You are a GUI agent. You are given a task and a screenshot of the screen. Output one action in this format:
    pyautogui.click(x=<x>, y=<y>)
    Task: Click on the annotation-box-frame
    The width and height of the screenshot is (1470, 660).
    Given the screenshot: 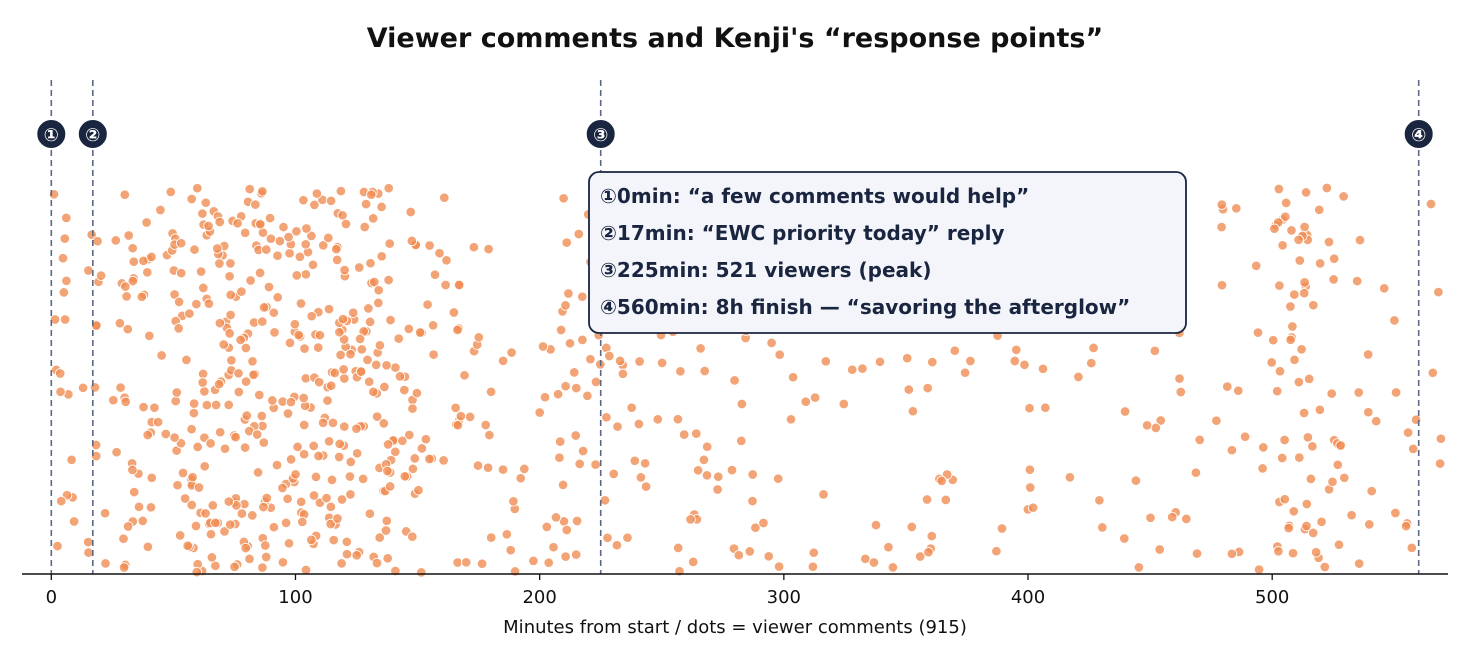 What is the action you would take?
    pyautogui.click(x=887, y=252)
    